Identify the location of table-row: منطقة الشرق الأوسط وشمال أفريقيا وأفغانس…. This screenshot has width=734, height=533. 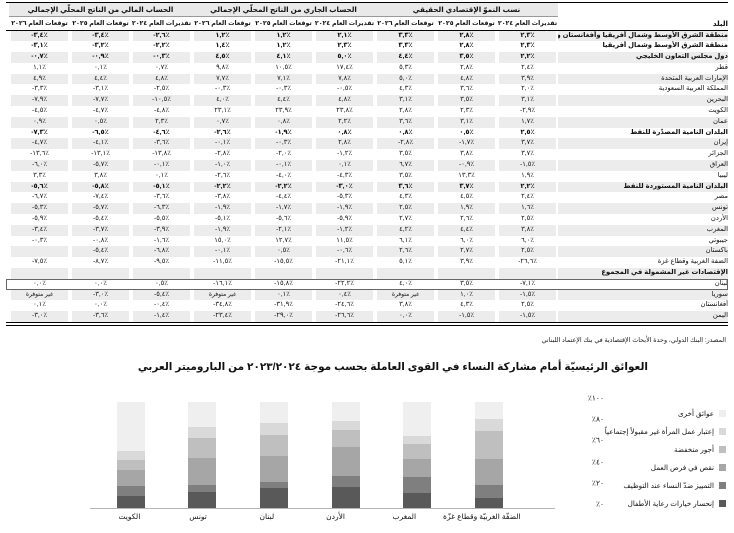
(367, 36).